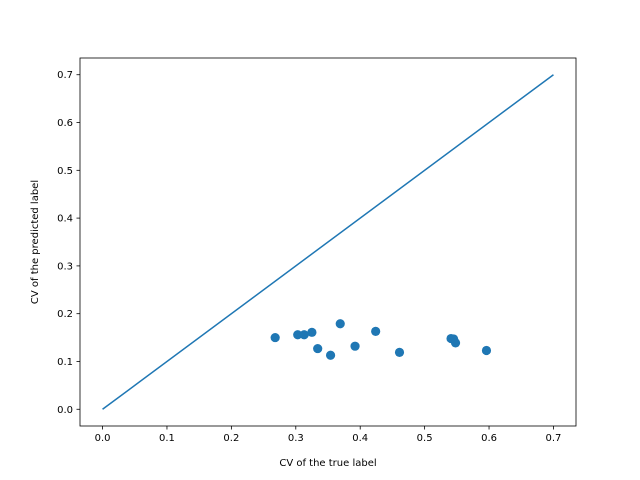 This screenshot has height=480, width=640. I want to click on x-tick-label: 0.0, so click(103, 438).